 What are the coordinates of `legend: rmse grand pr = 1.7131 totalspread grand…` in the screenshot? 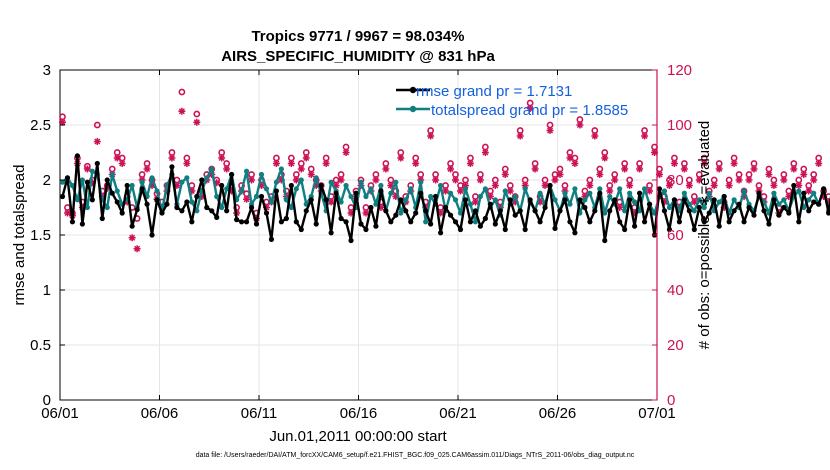 It's located at (512, 101).